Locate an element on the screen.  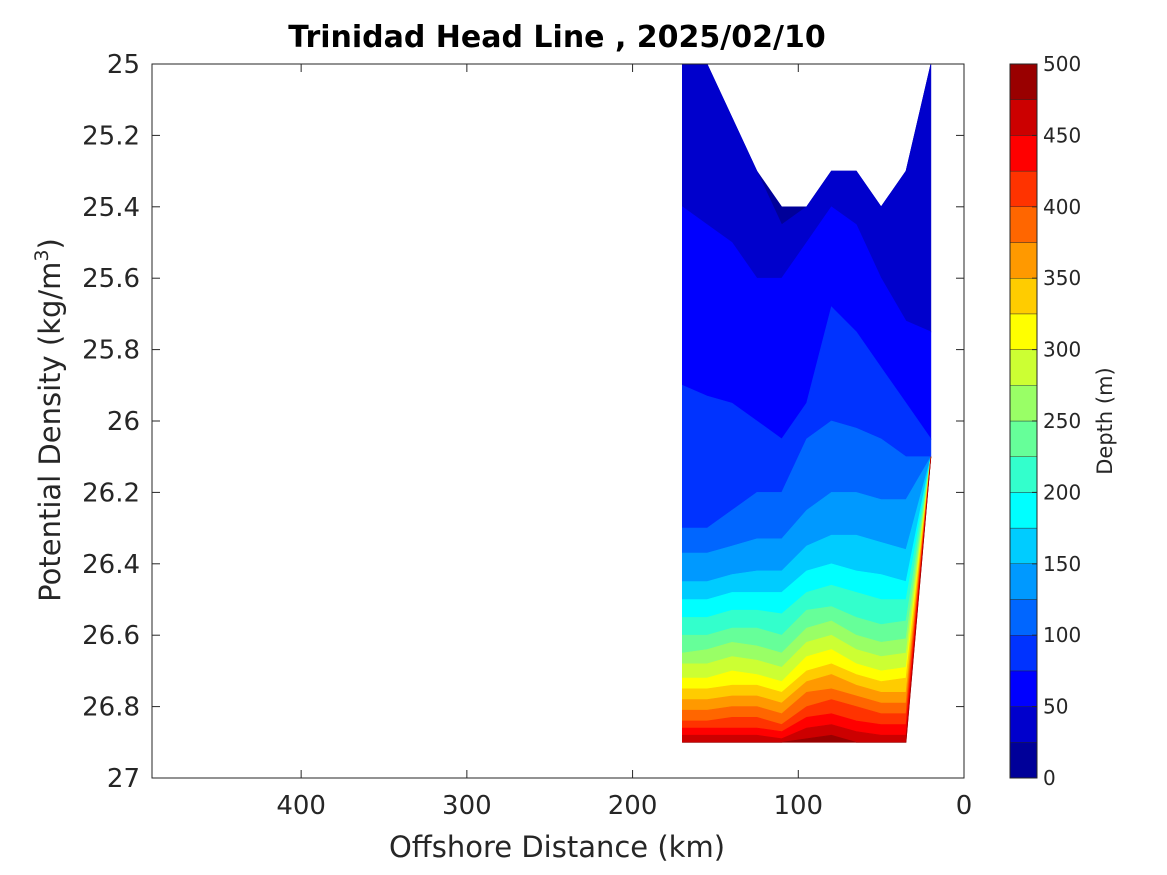
colorbar-tick-label: 0 is located at coordinates (1049, 778).